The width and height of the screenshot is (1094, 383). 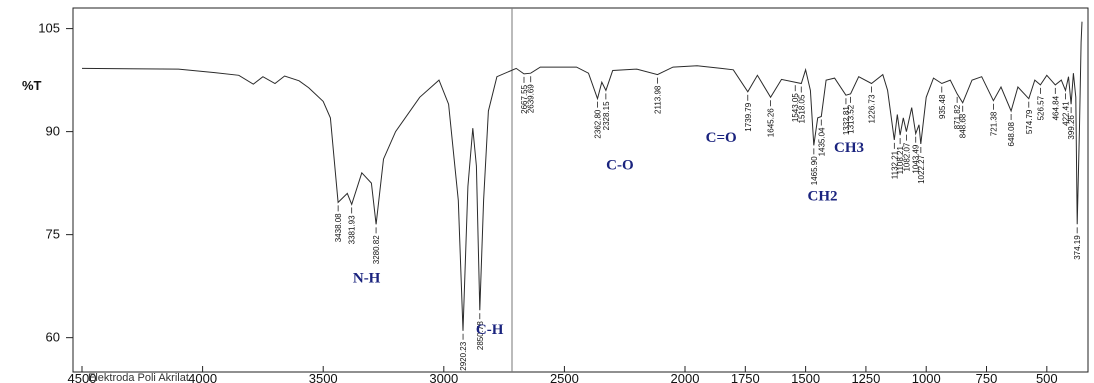 I want to click on peak-label: 374.19, so click(x=1077, y=243).